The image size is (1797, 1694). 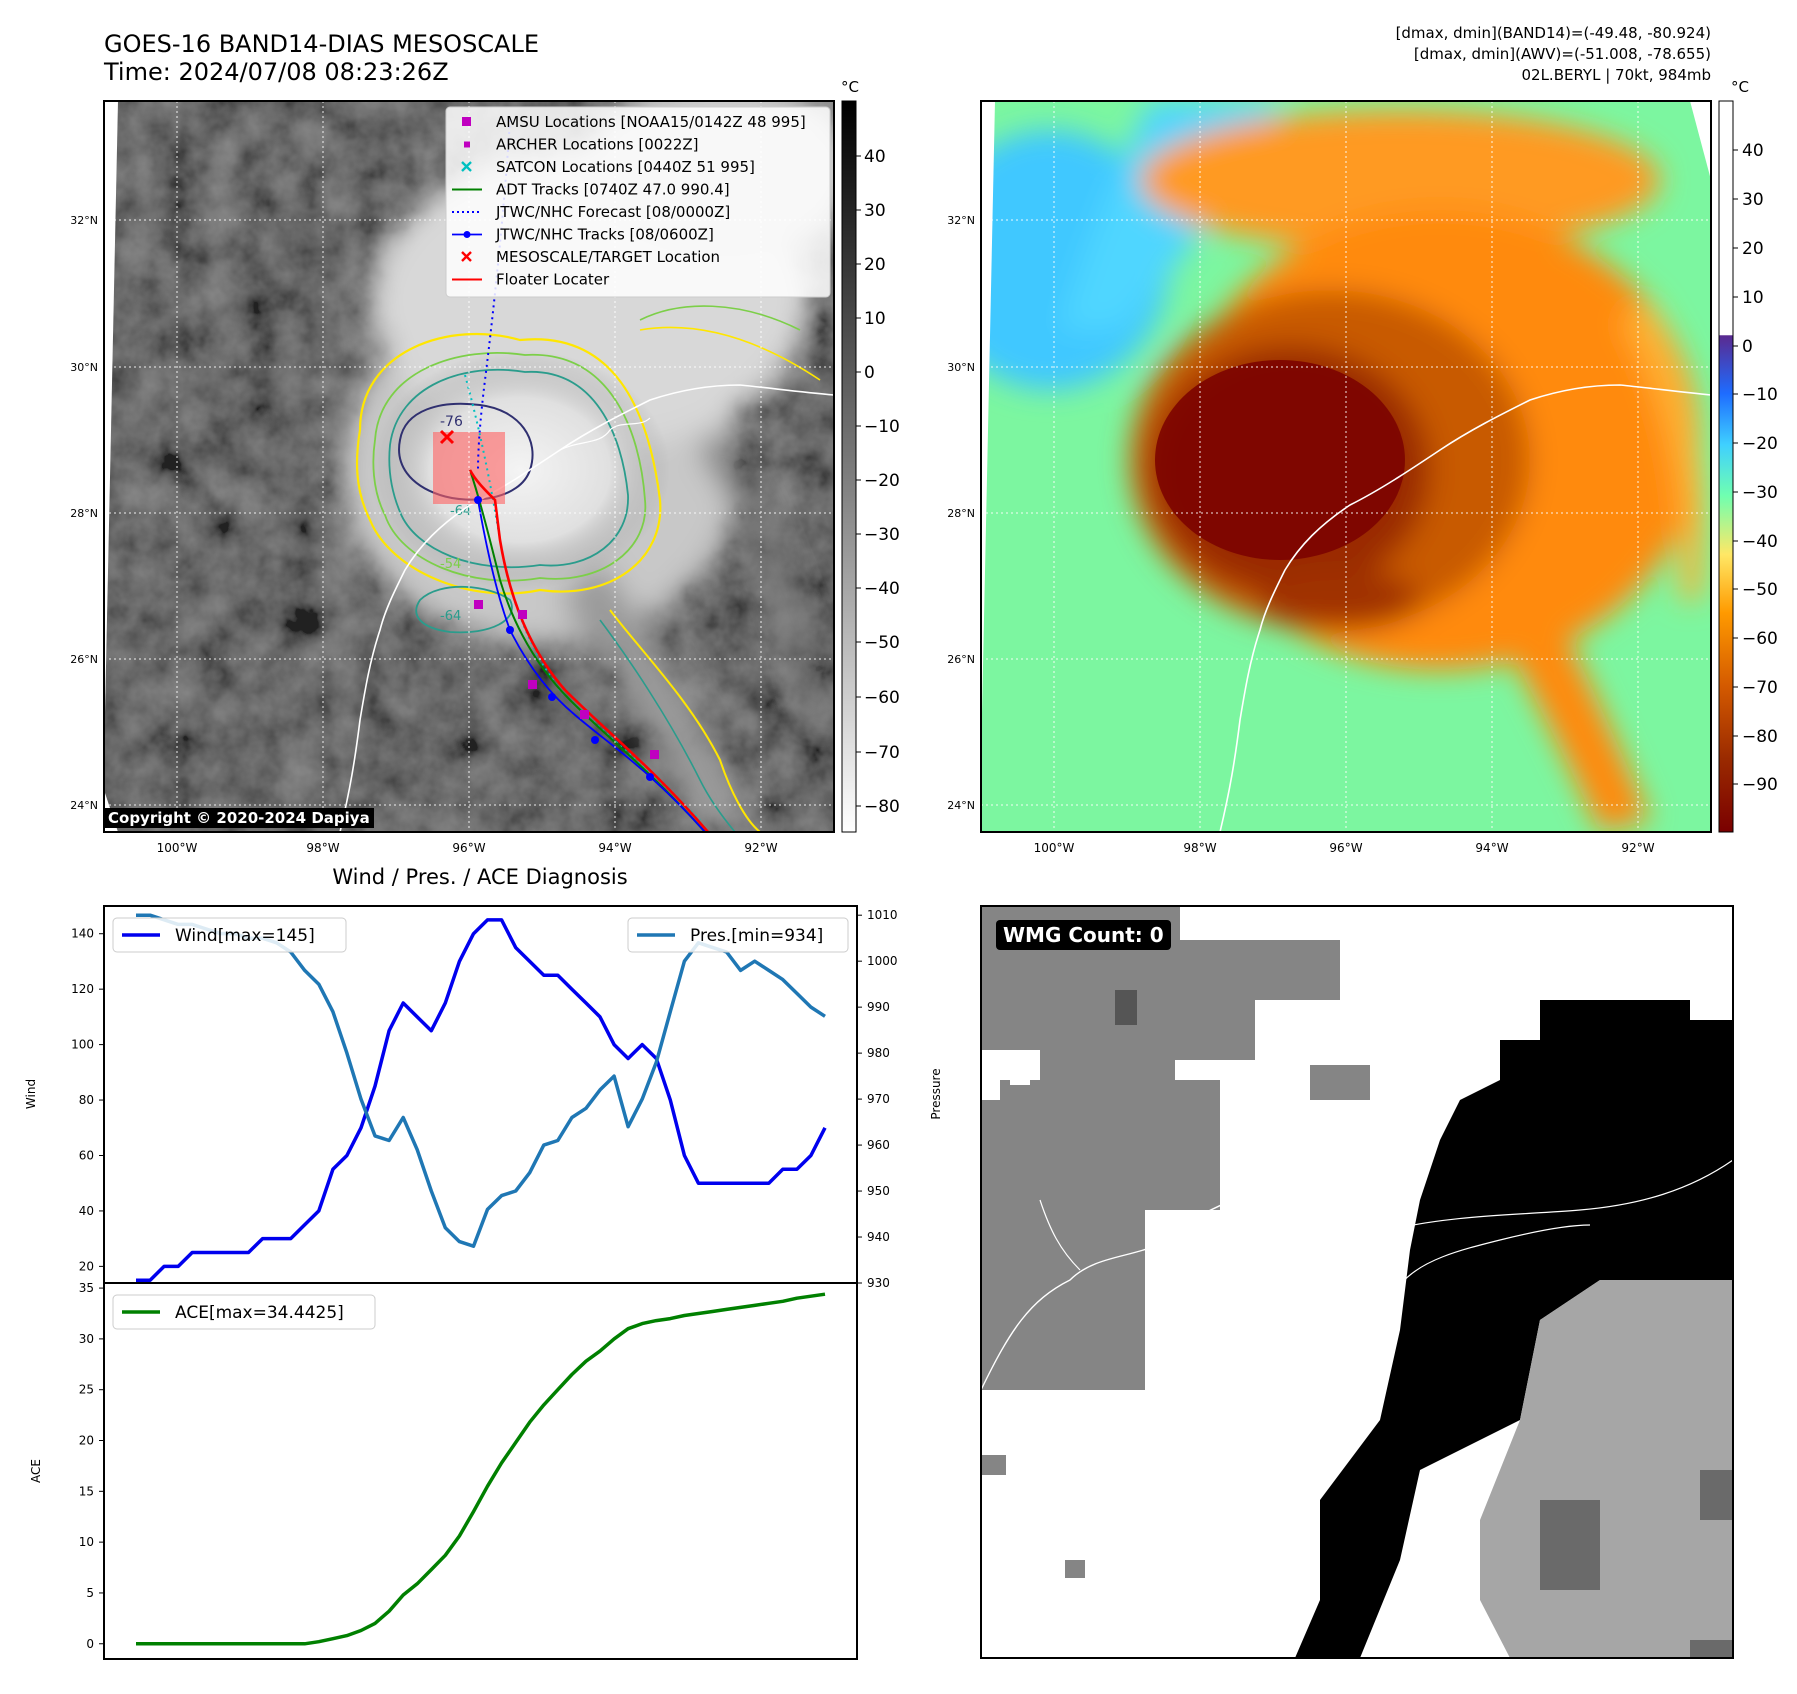 What do you see at coordinates (1747, 347) in the screenshot?
I see `dias-colorbar-tick: 0` at bounding box center [1747, 347].